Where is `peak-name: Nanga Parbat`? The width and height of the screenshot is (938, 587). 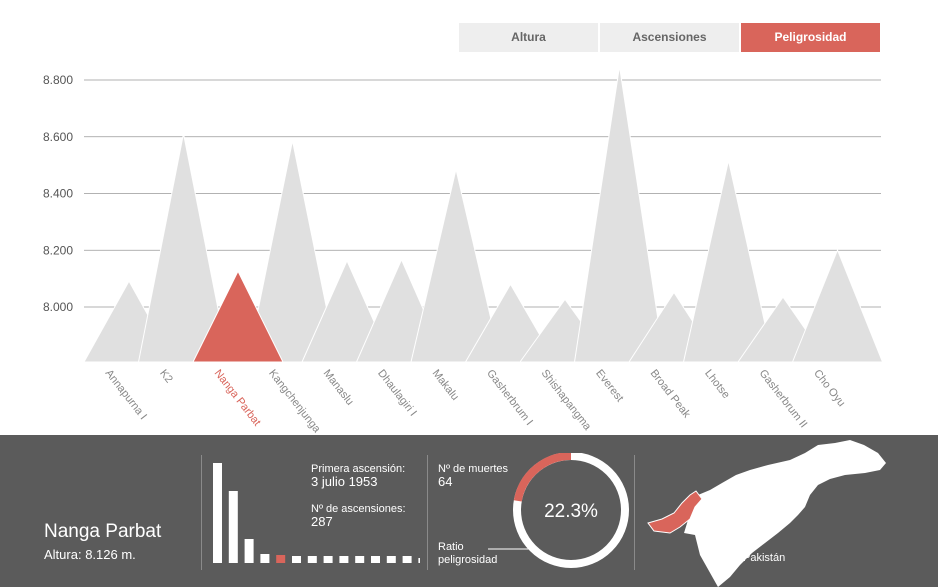 peak-name: Nanga Parbat is located at coordinates (103, 531).